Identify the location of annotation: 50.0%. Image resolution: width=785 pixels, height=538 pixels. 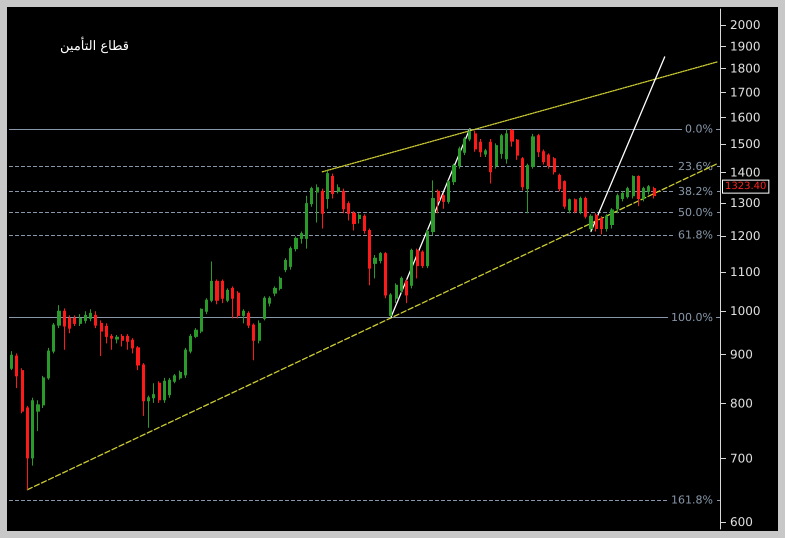
(695, 213).